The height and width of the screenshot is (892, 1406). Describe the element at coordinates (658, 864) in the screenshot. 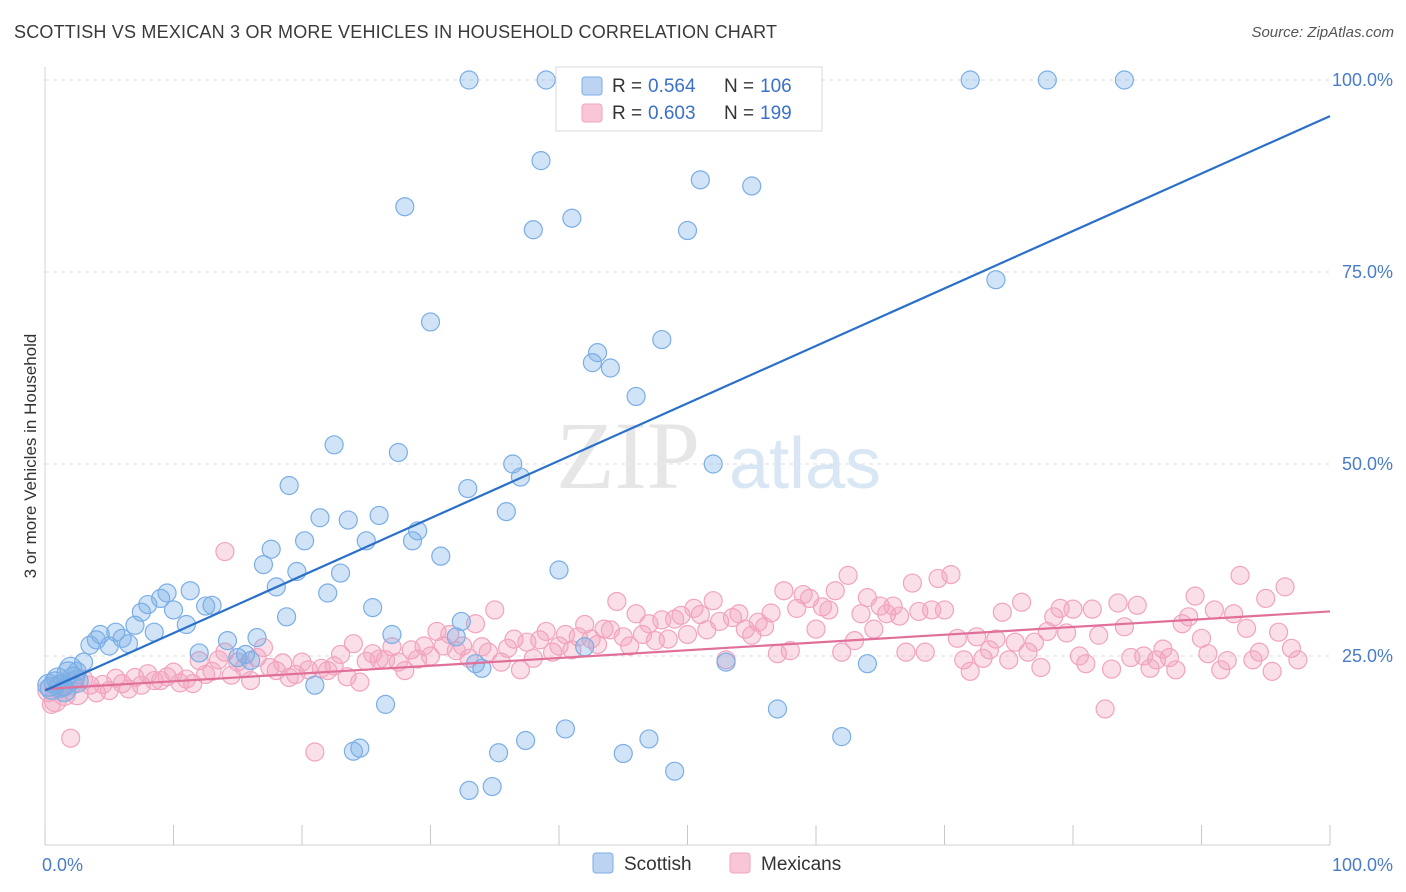

I see `legend-scottish-label: Scottish` at that location.